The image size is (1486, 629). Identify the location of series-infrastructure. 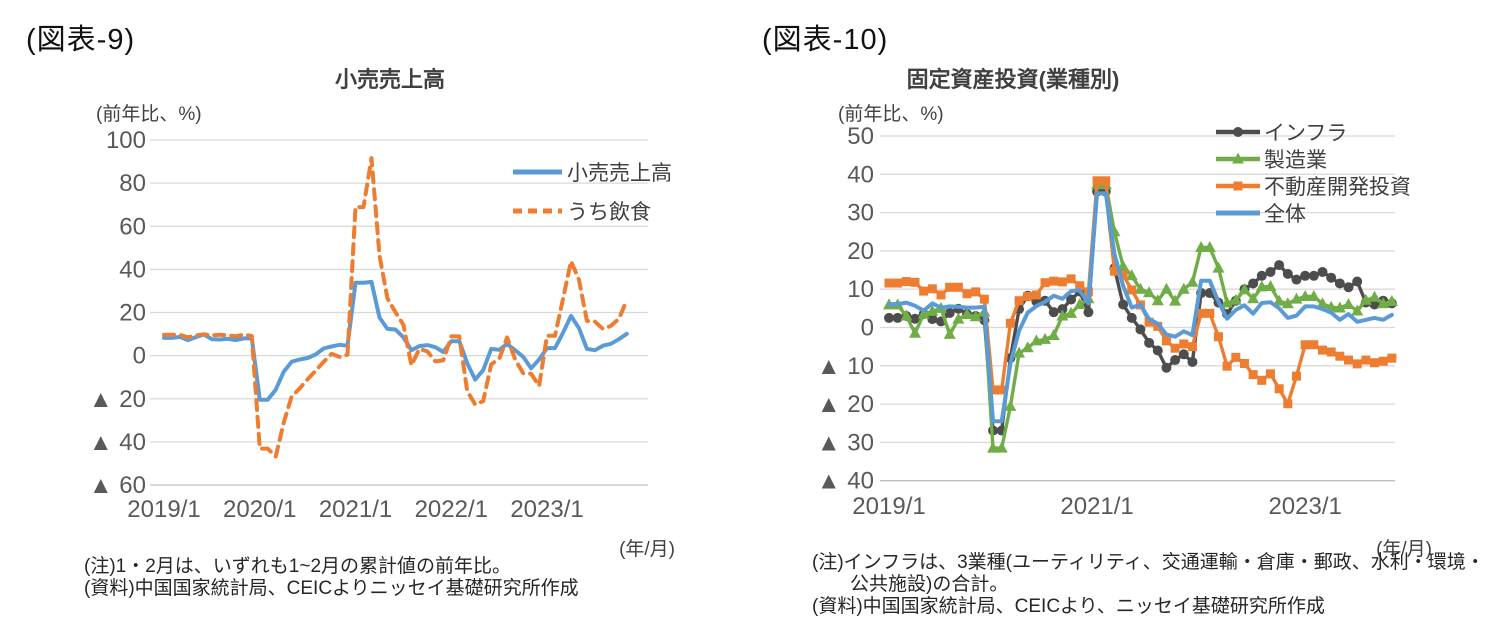
(1140, 311).